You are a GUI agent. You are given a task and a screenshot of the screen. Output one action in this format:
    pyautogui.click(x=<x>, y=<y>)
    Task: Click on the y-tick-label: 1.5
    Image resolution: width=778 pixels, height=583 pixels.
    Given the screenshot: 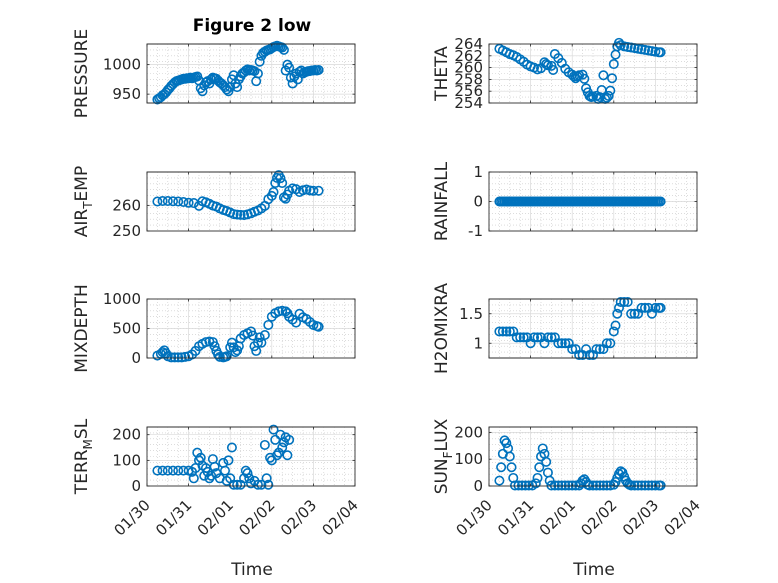 What is the action you would take?
    pyautogui.click(x=471, y=314)
    